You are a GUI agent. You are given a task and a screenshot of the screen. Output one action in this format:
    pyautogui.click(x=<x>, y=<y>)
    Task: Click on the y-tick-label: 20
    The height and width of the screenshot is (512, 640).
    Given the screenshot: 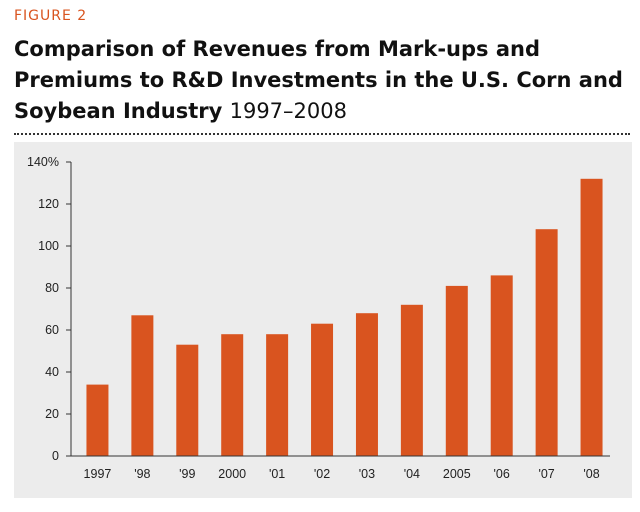 What is the action you would take?
    pyautogui.click(x=52, y=414)
    